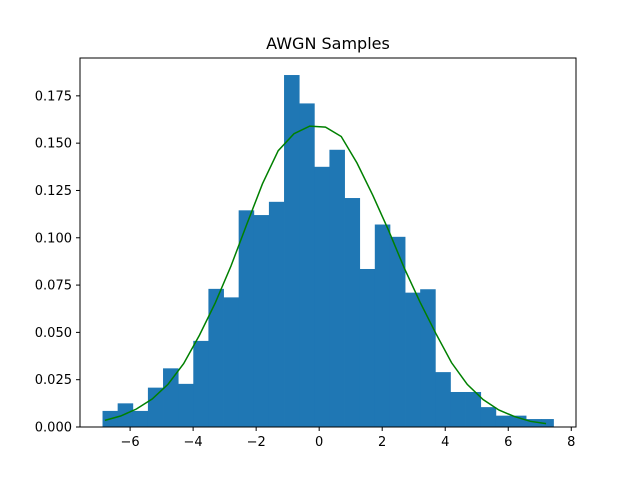  I want to click on y-tick-label: 0.000, so click(53, 428).